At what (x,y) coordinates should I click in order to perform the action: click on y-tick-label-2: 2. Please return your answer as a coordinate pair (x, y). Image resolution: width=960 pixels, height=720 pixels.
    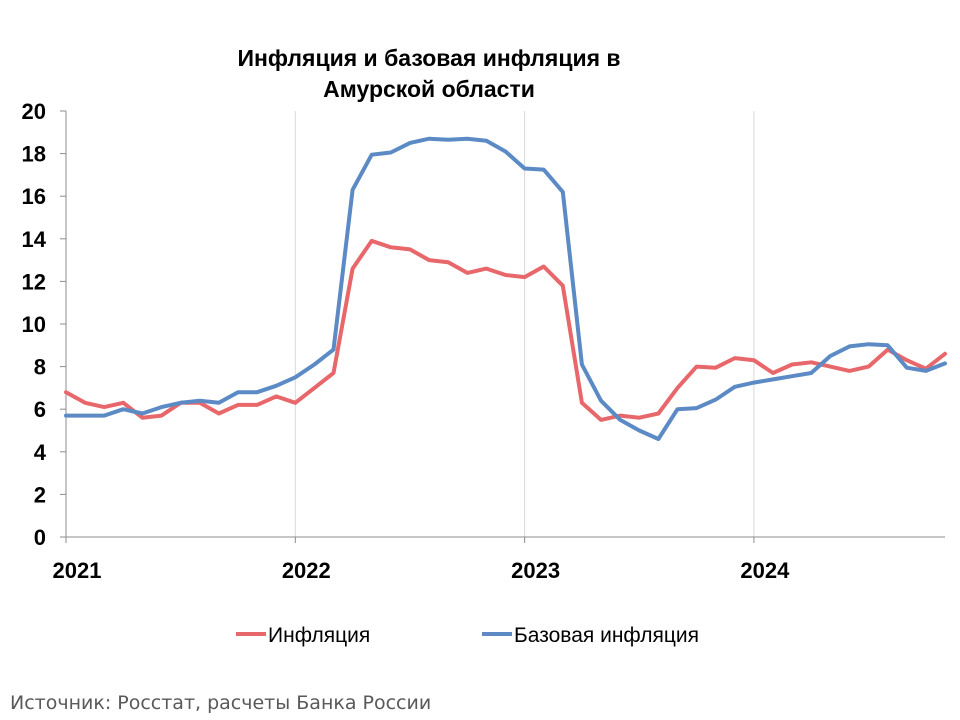
    Looking at the image, I should click on (40, 494).